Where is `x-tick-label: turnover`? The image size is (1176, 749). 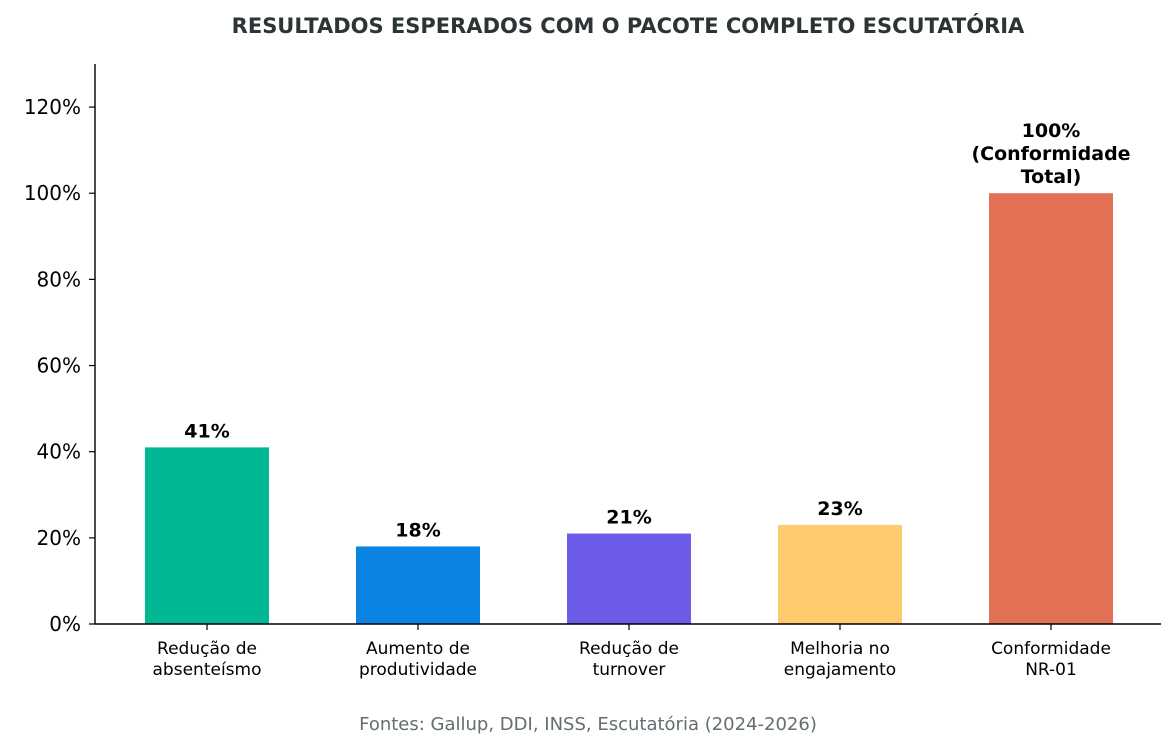
x-tick-label: turnover is located at coordinates (629, 670).